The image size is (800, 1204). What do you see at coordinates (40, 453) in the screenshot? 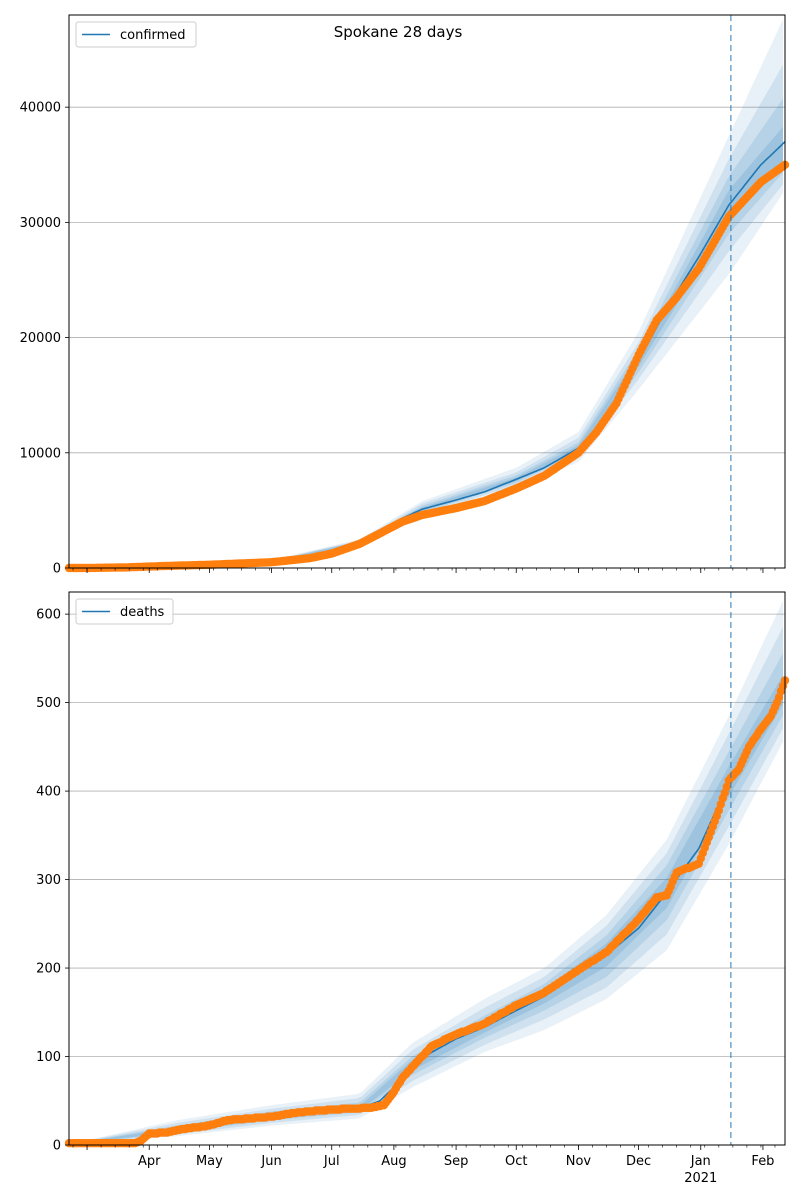
I see `confirmed-ytick-label: 10000` at bounding box center [40, 453].